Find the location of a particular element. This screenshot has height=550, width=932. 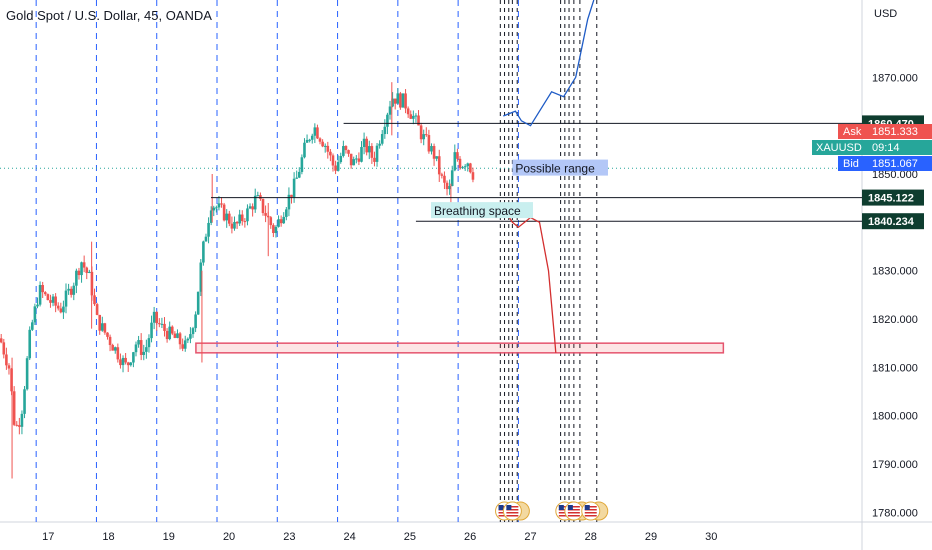

projection-down-path is located at coordinates (531, 282).